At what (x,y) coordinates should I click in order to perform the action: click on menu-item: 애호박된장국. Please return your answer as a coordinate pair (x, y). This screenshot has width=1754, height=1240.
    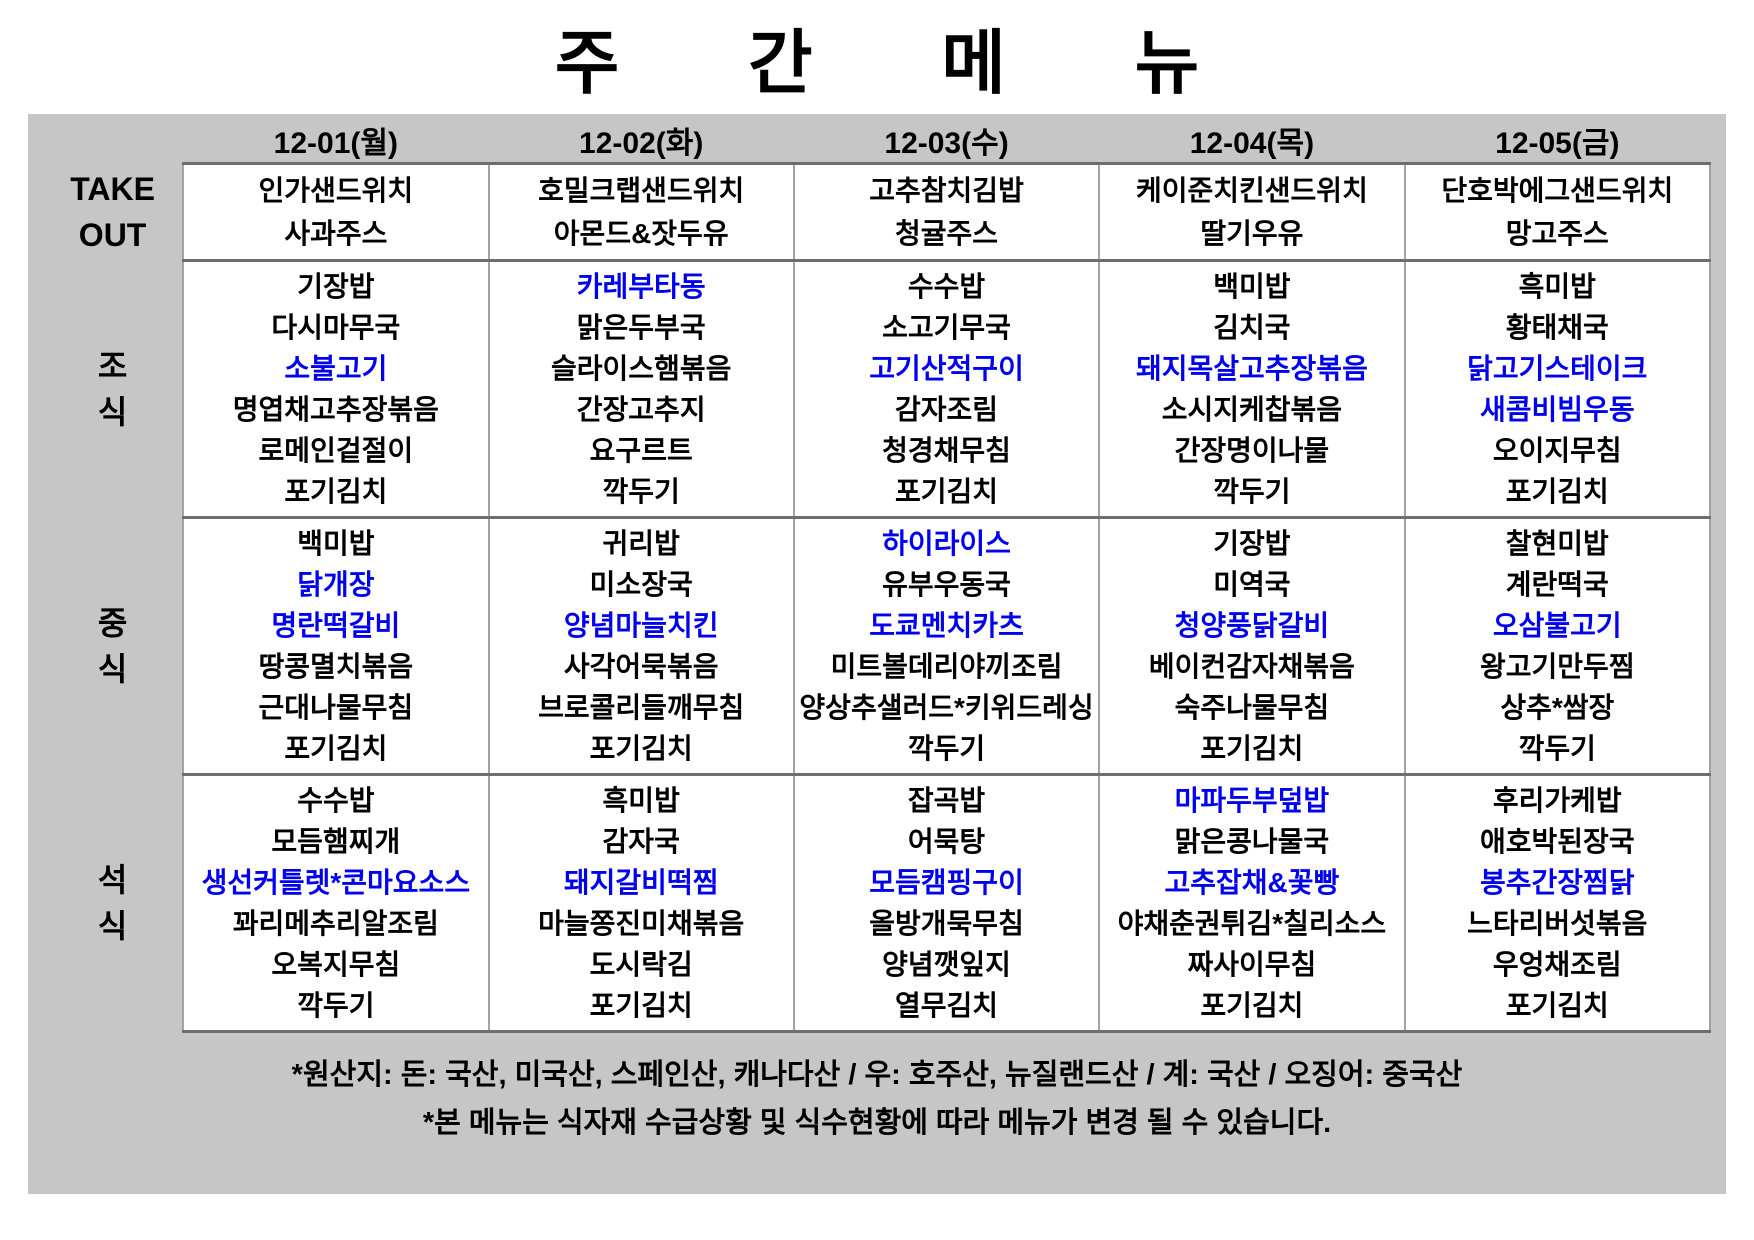
    Looking at the image, I should click on (1557, 841).